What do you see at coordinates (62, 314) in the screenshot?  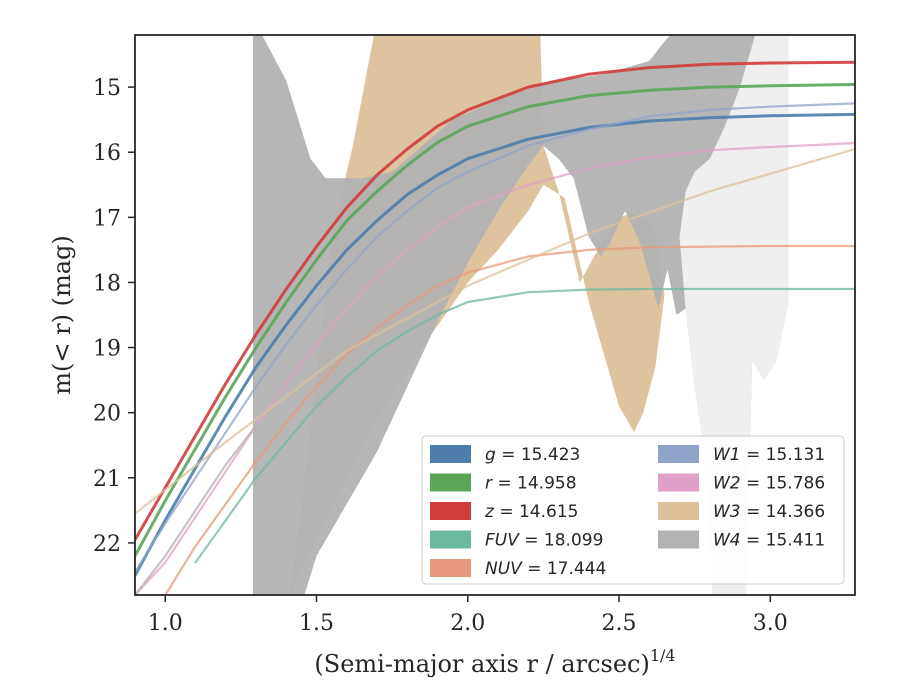 I see `y-axis-label: m(< r) (mag)` at bounding box center [62, 314].